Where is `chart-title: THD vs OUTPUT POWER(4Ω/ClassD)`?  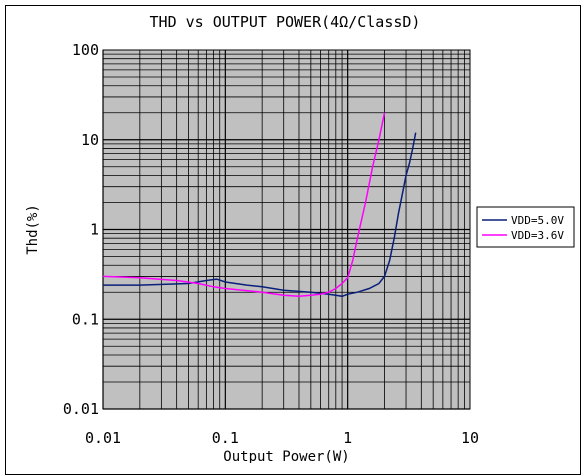 chart-title: THD vs OUTPUT POWER(4Ω/ClassD) is located at coordinates (285, 22).